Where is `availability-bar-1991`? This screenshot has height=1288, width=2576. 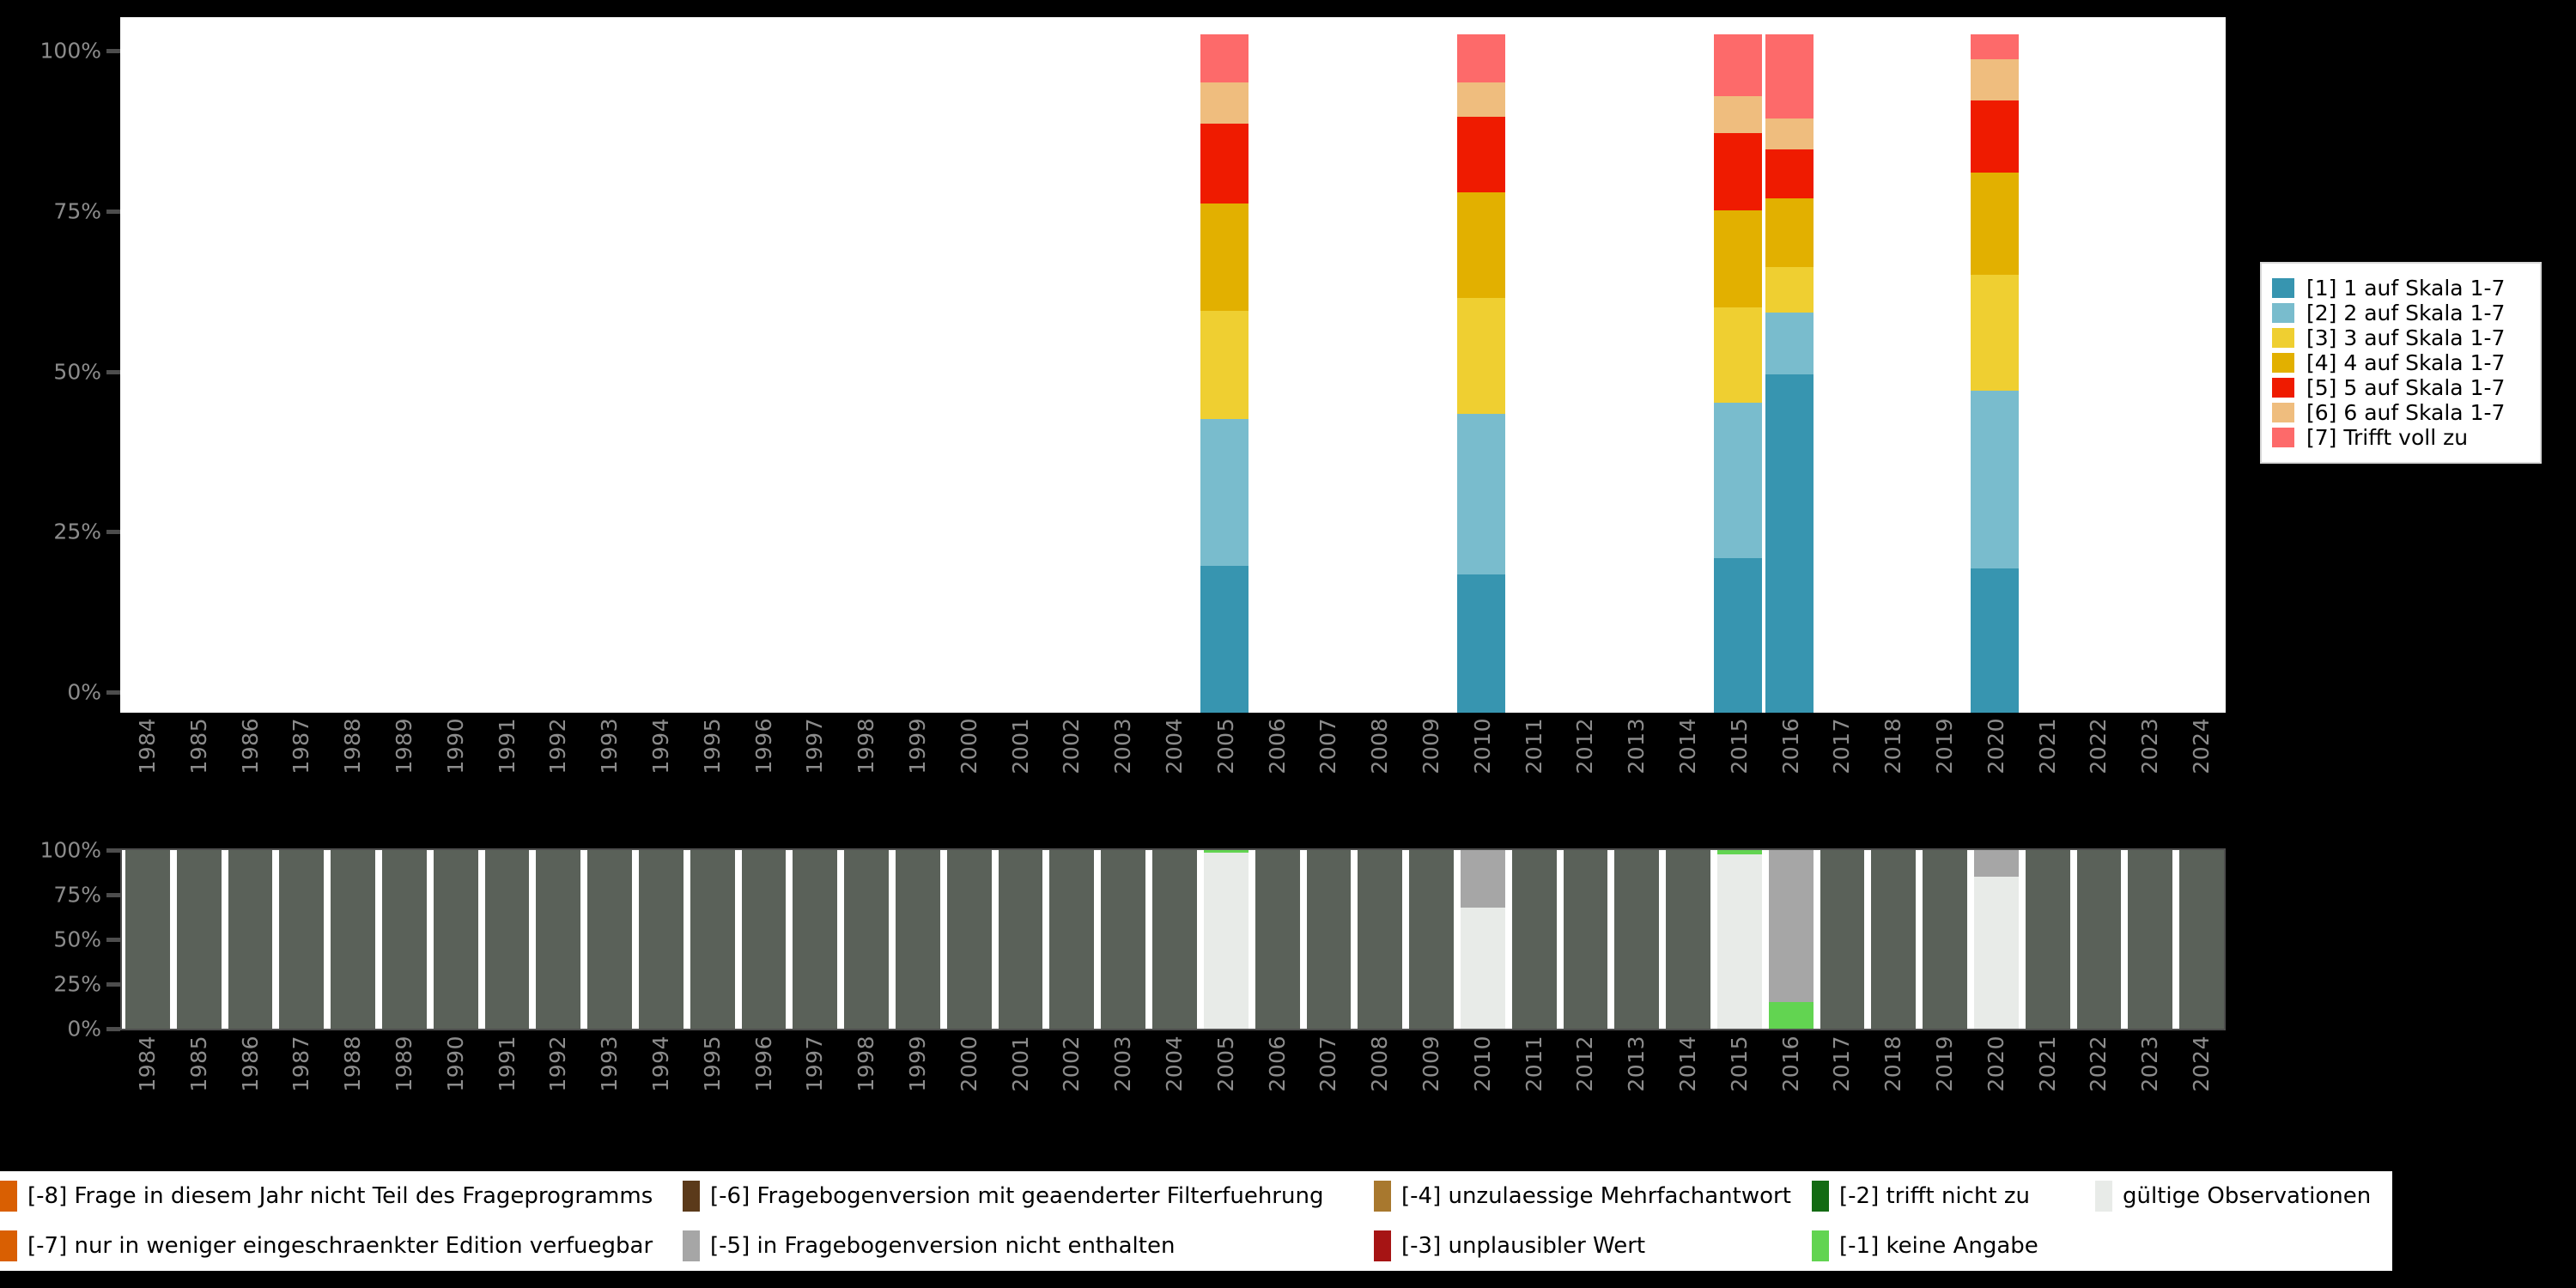
availability-bar-1991 is located at coordinates (507, 940).